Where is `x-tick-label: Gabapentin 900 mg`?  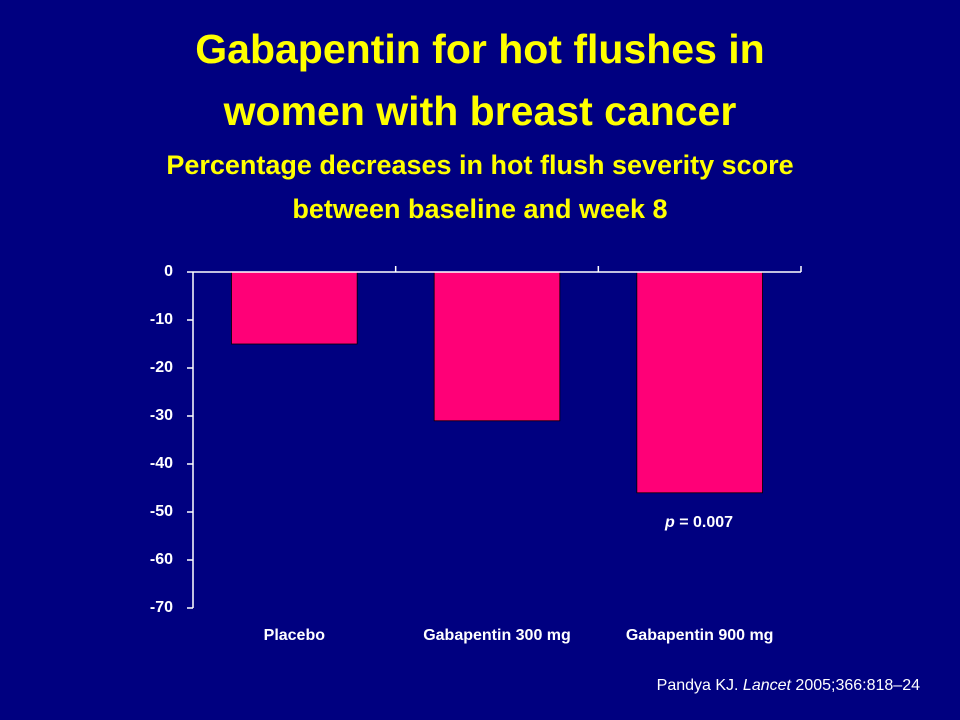
x-tick-label: Gabapentin 900 mg is located at coordinates (700, 635).